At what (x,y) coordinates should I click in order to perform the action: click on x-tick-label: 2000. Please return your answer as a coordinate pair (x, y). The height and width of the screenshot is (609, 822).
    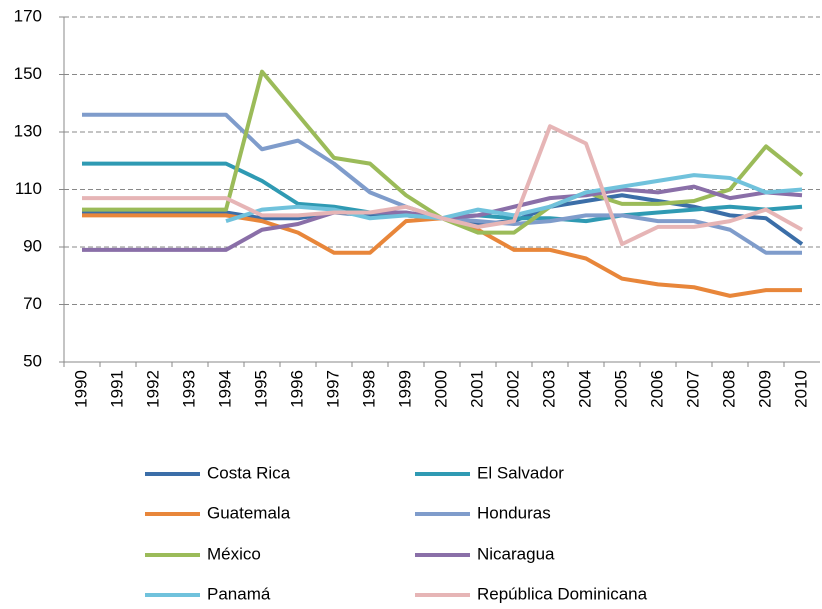
    Looking at the image, I should click on (440, 389).